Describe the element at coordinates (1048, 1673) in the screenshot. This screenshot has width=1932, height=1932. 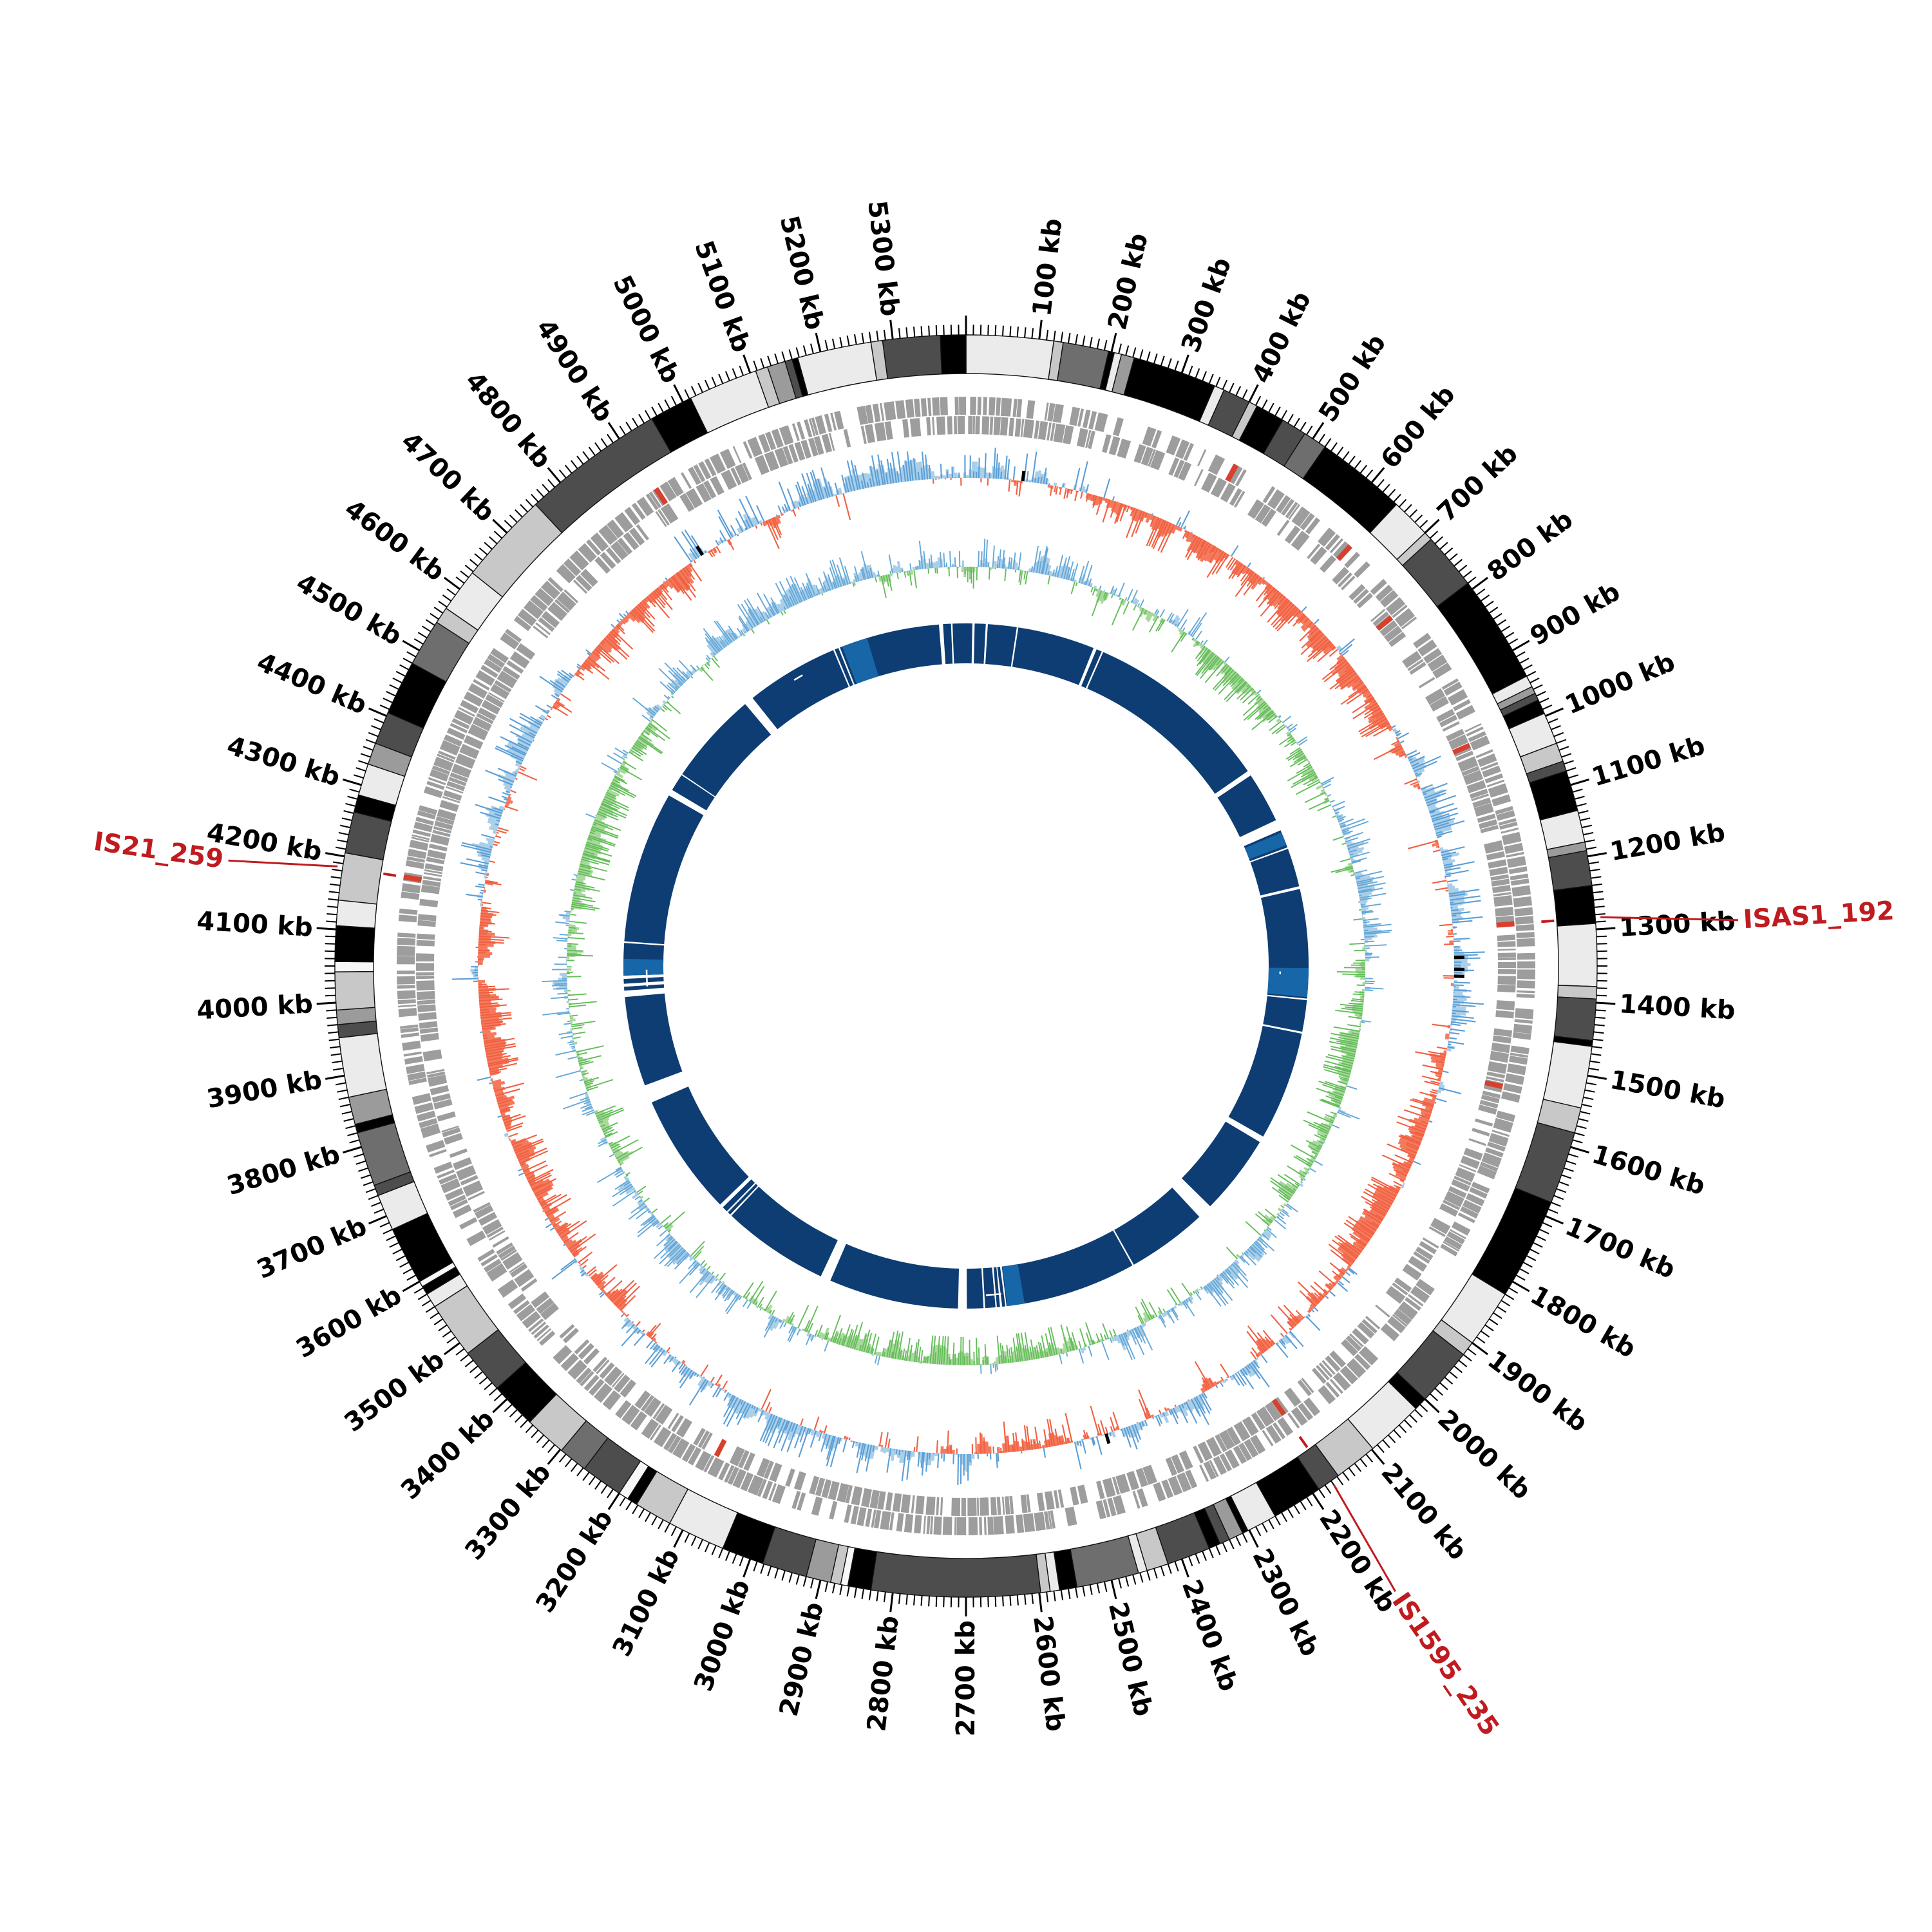
I see `tick-label: 2600 kb` at that location.